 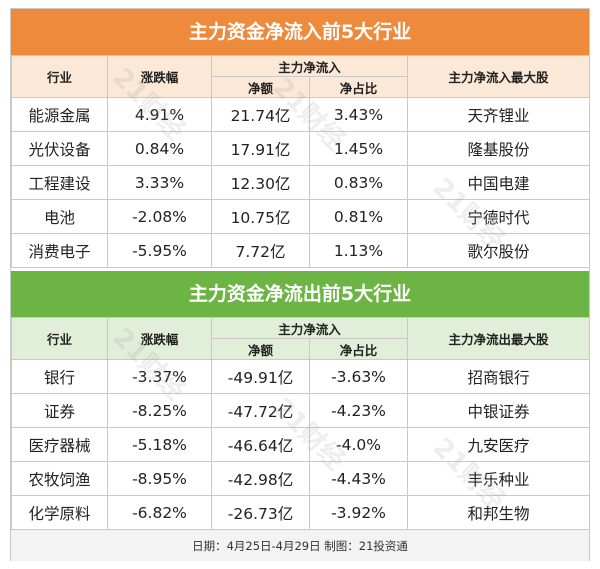 What do you see at coordinates (358, 478) in the screenshot?
I see `ratio-cell: -4.43%` at bounding box center [358, 478].